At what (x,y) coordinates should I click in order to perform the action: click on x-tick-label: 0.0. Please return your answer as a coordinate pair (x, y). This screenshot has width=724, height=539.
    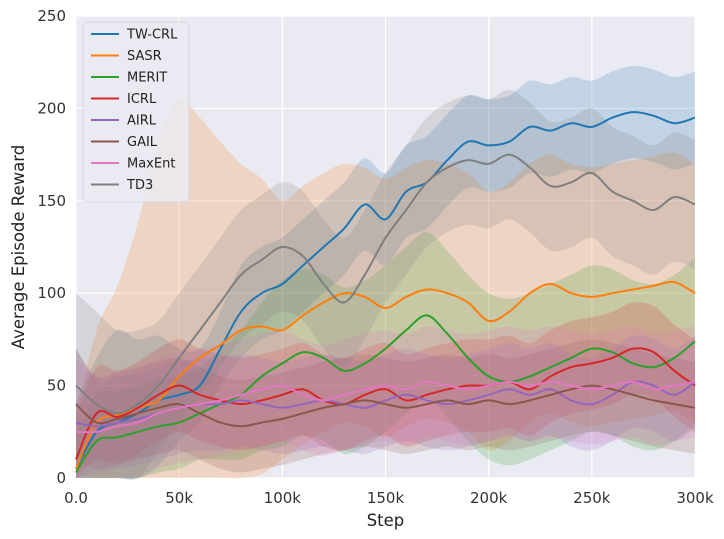
    Looking at the image, I should click on (76, 498).